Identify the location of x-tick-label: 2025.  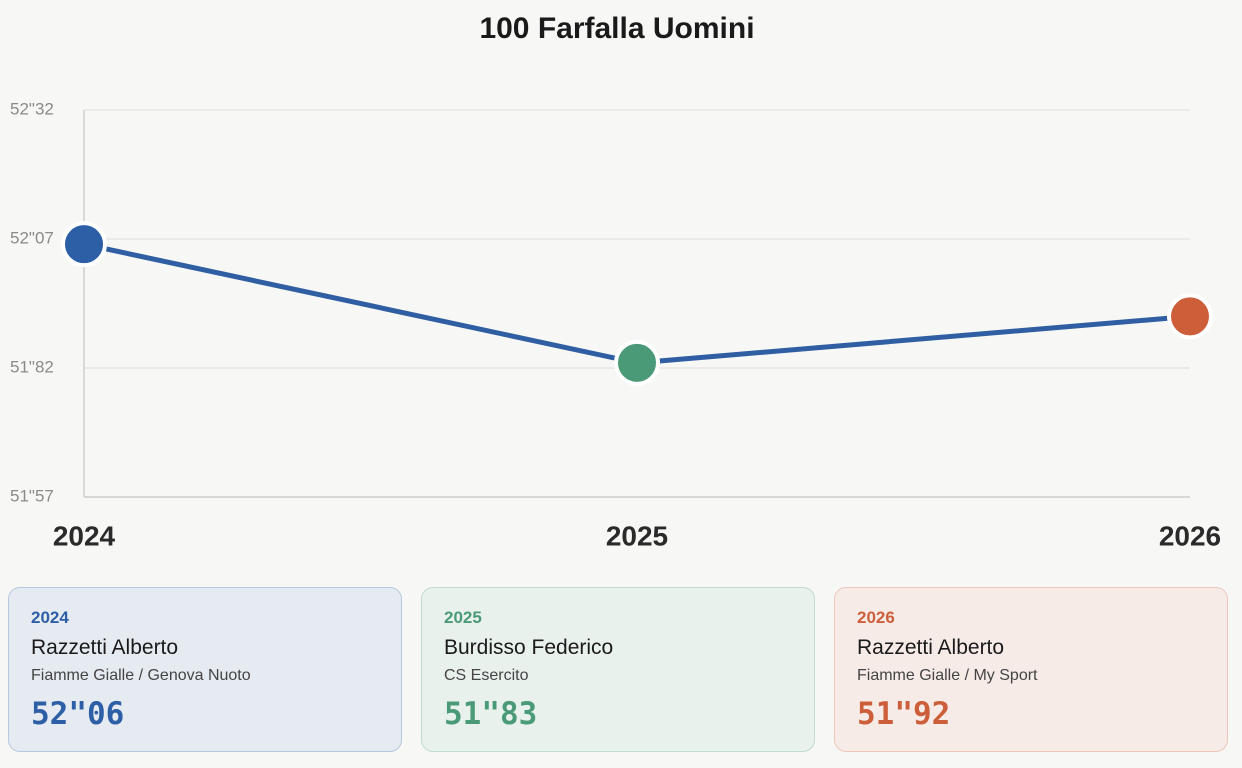
(637, 535).